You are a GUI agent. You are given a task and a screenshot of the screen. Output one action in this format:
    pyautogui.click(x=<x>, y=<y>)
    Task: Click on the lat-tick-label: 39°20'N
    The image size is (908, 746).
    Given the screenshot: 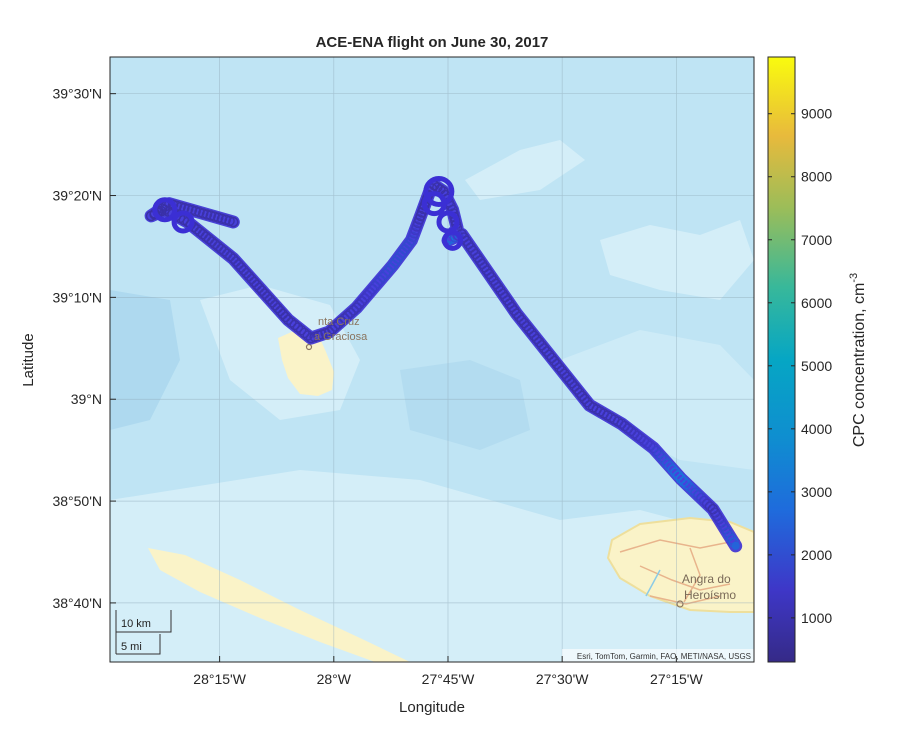 What is the action you would take?
    pyautogui.click(x=77, y=196)
    